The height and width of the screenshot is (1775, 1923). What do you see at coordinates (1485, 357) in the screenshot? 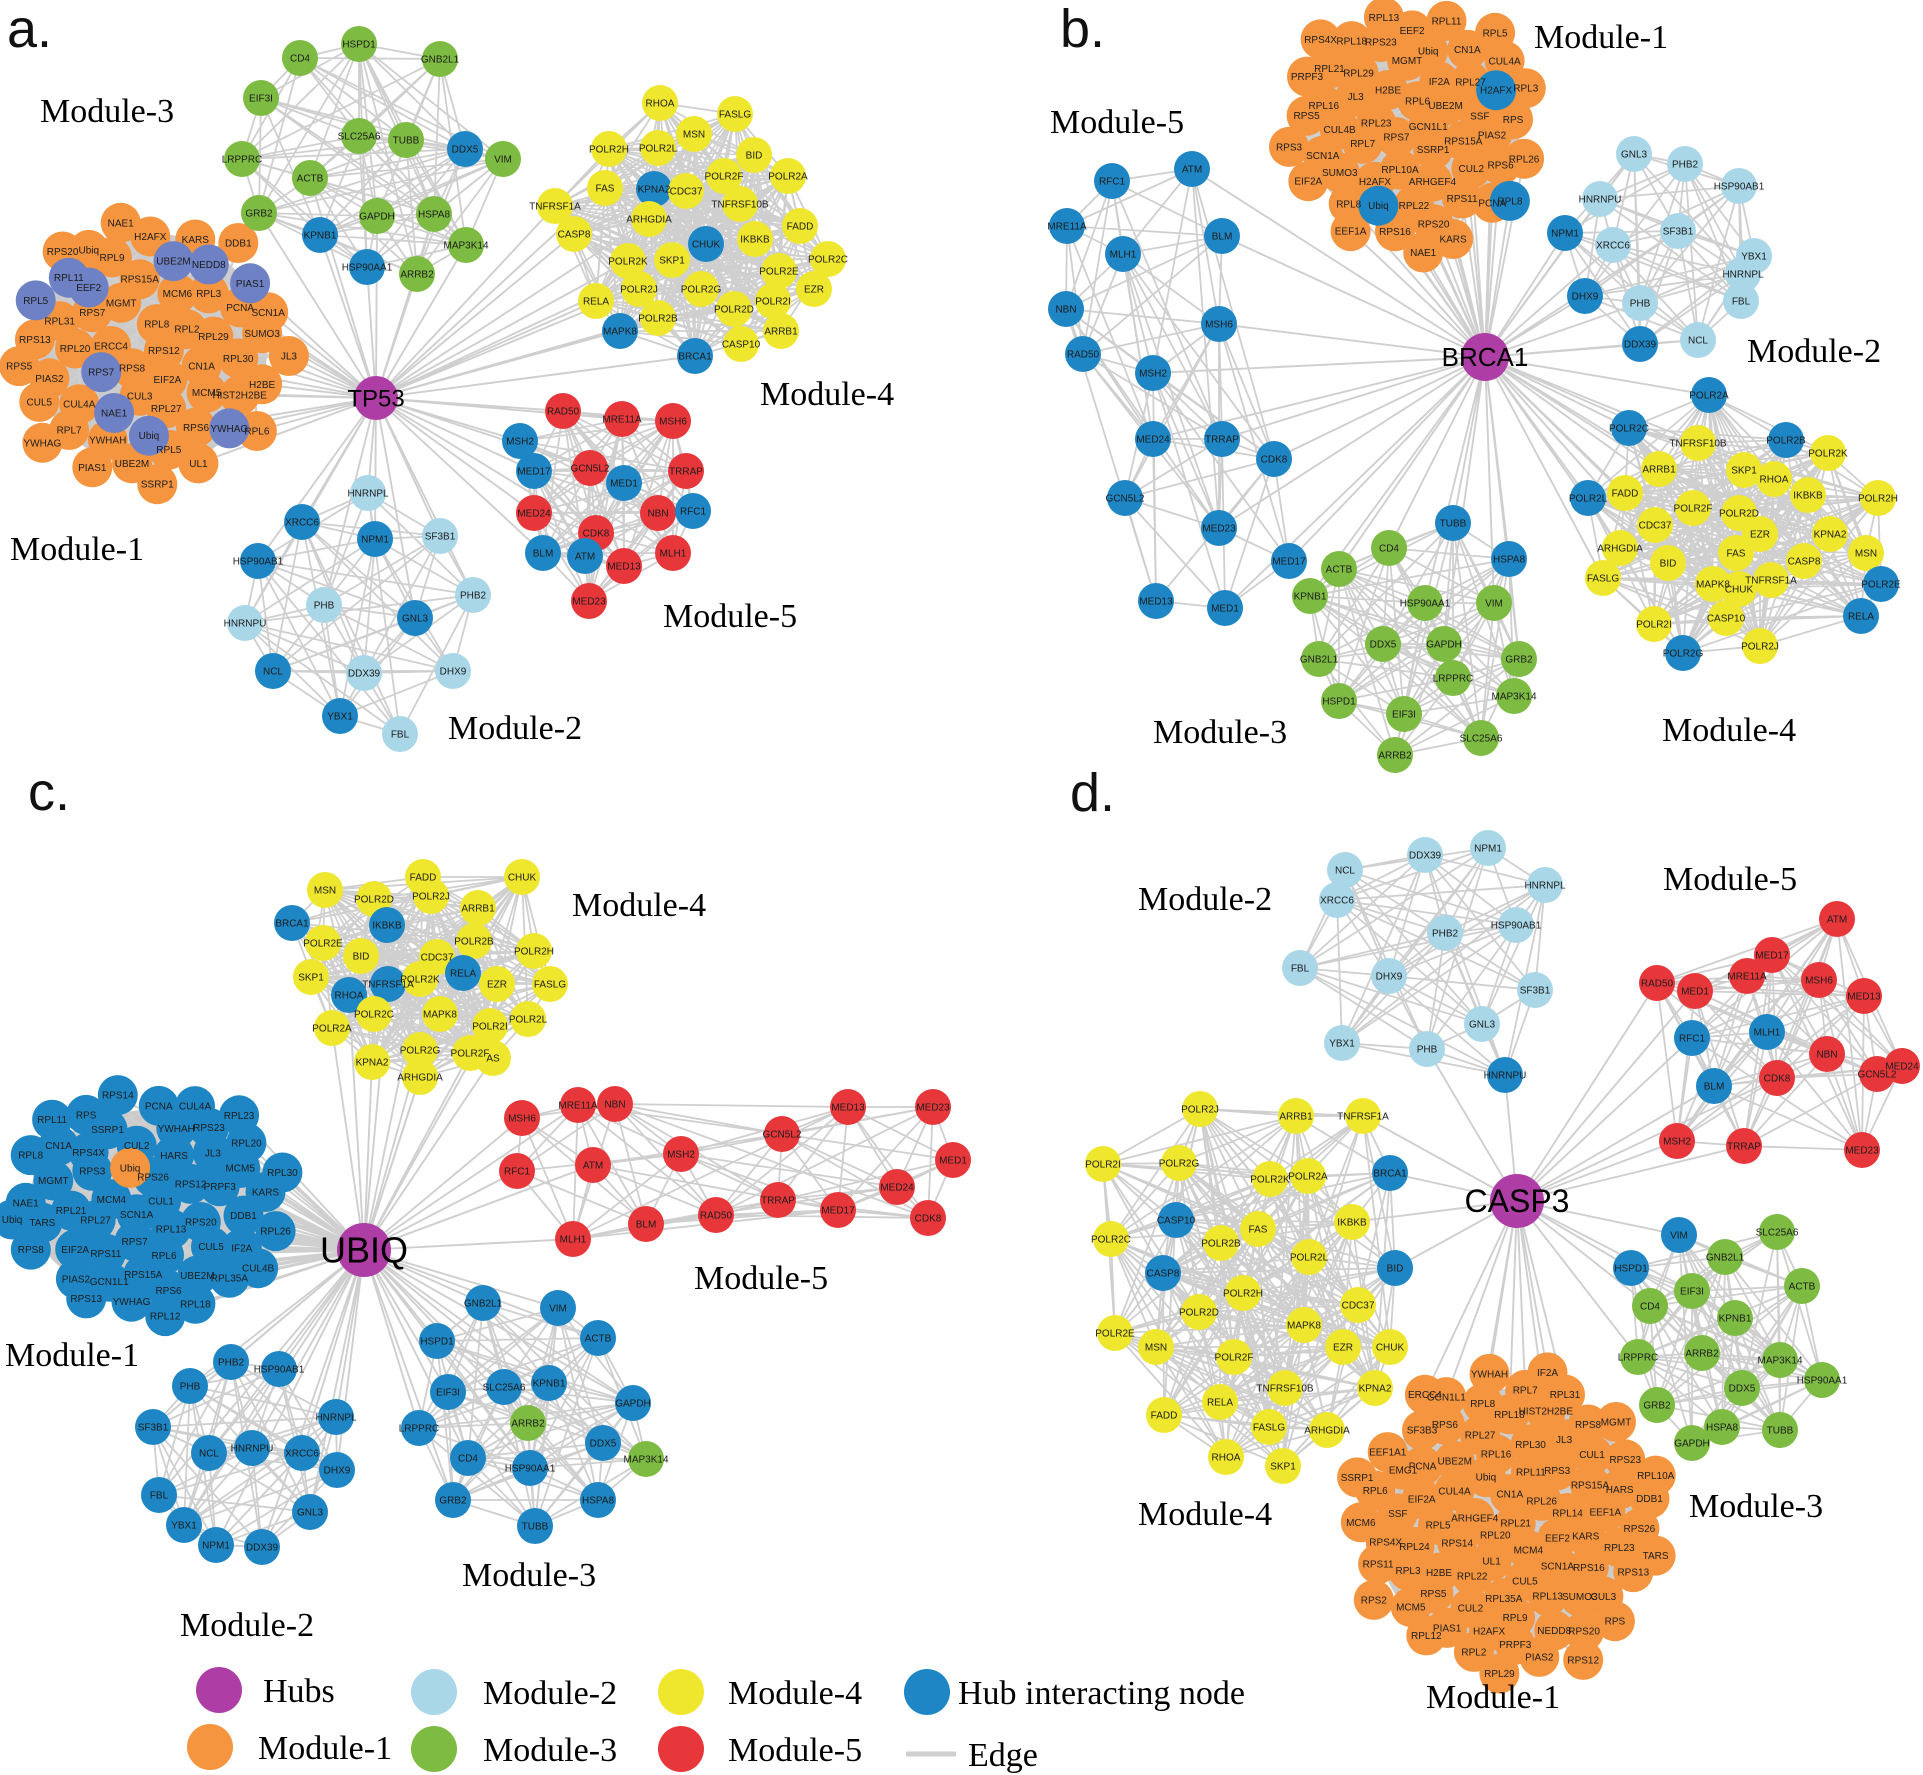
I see `svg-text: BRCA1` at bounding box center [1485, 357].